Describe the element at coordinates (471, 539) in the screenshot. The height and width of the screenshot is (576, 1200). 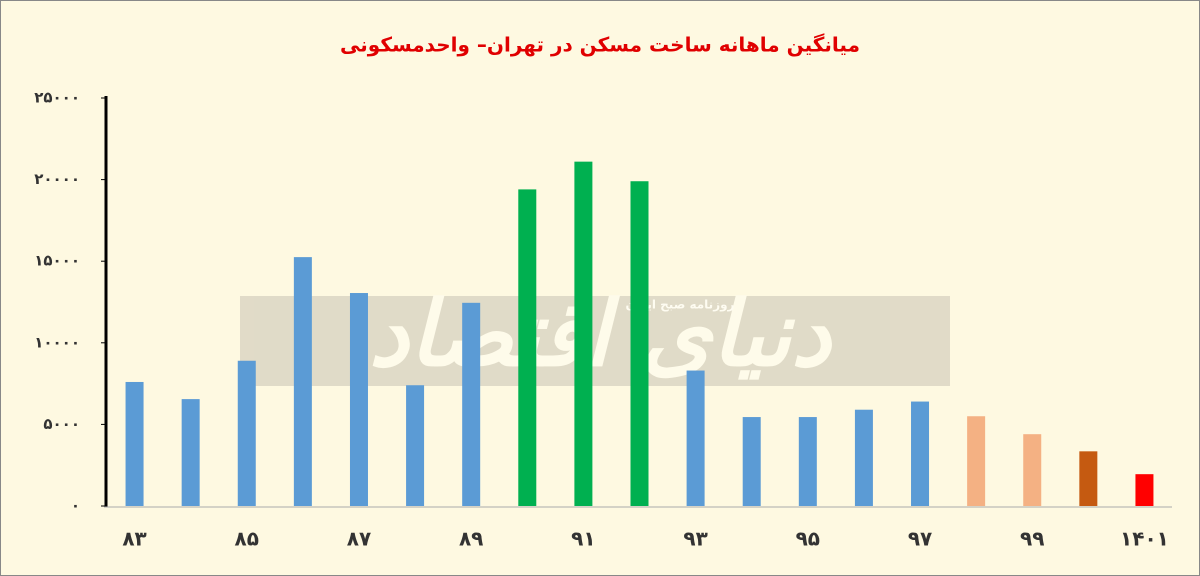
I see `x-tick-label: ۸۹` at that location.